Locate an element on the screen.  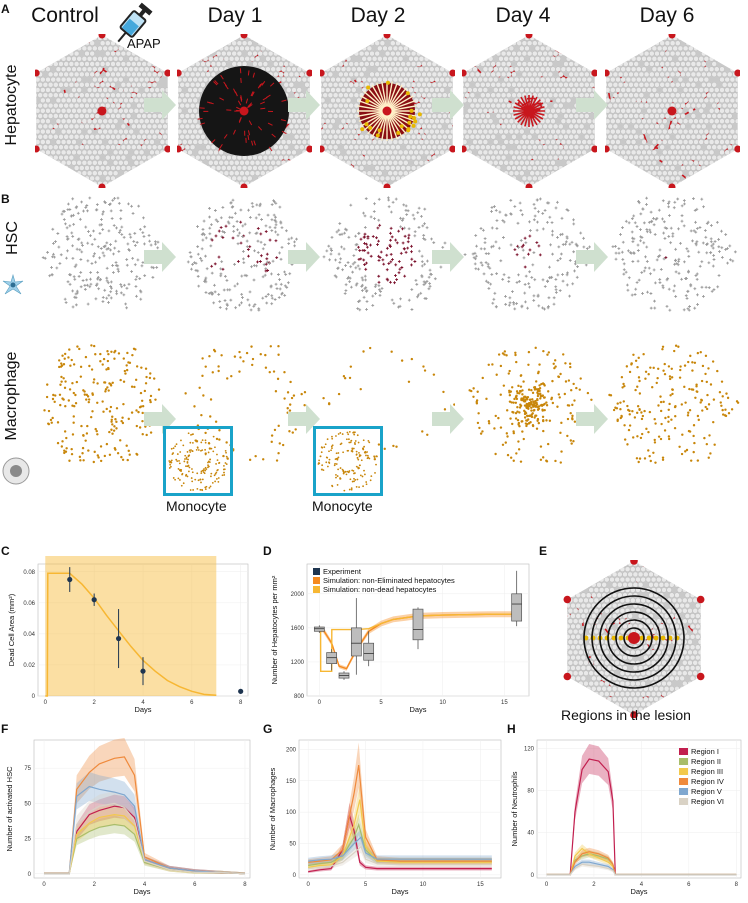
chart-activated-hsc: 0 2 4 6 8 0 25 50 75 Days Number of activated HSC is located at coordinates (128, 817).